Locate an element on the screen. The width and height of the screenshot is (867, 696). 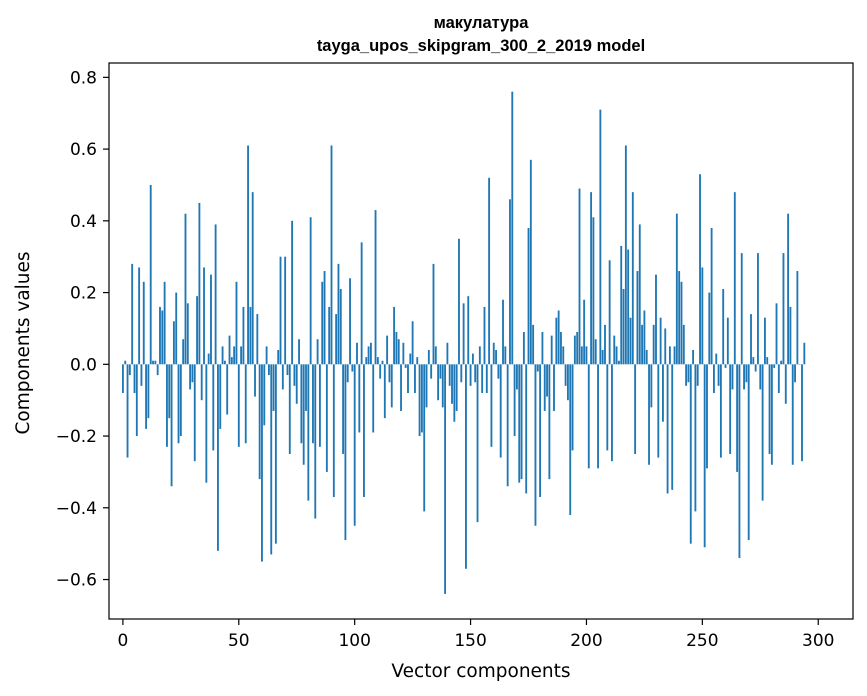
x-axis-label: Vector components is located at coordinates (480, 671).